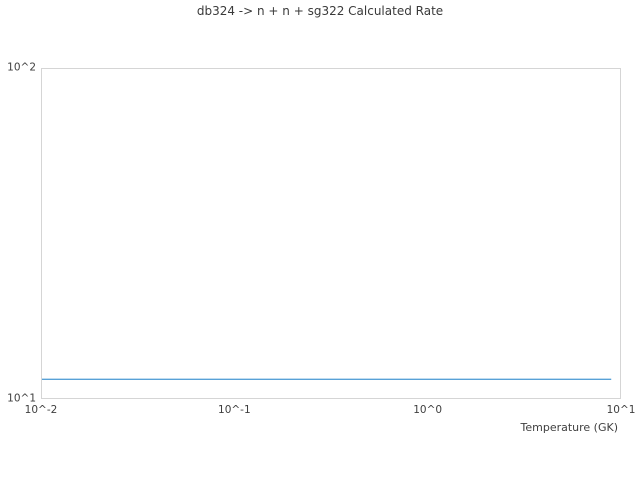  I want to click on x-tick-label: 10^0, so click(428, 410).